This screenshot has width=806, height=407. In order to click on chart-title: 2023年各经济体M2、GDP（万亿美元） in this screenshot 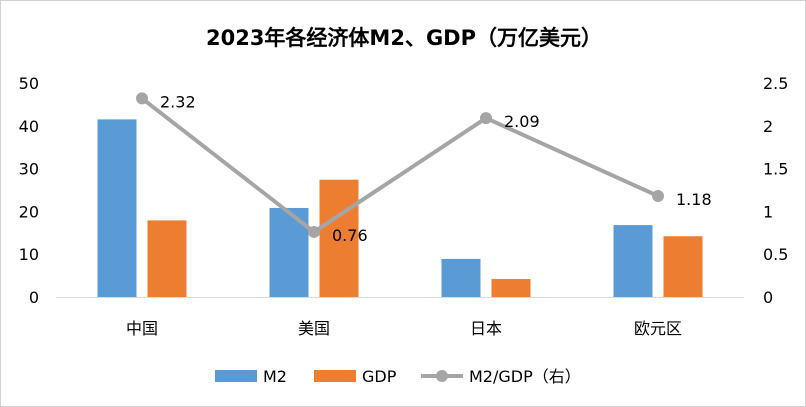, I will do `click(404, 38)`.